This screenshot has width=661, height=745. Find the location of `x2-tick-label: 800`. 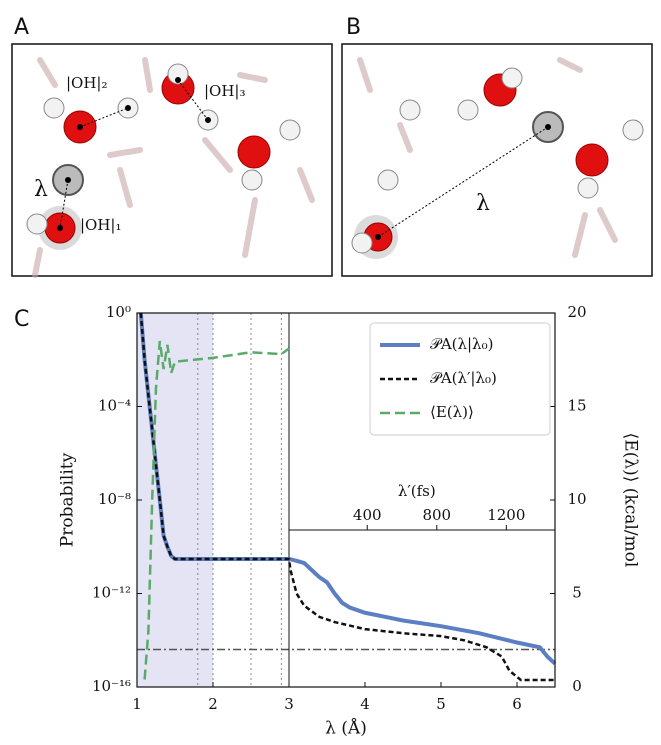

x2-tick-label: 800 is located at coordinates (436, 515).